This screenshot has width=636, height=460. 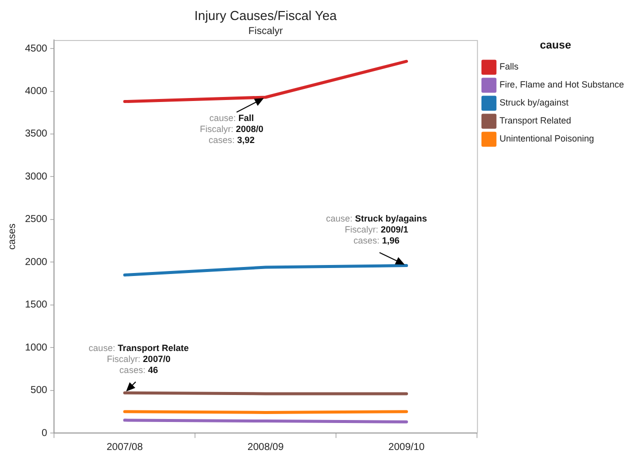 I want to click on chart-title: Injury Causes/Fiscal Yea, so click(x=266, y=15).